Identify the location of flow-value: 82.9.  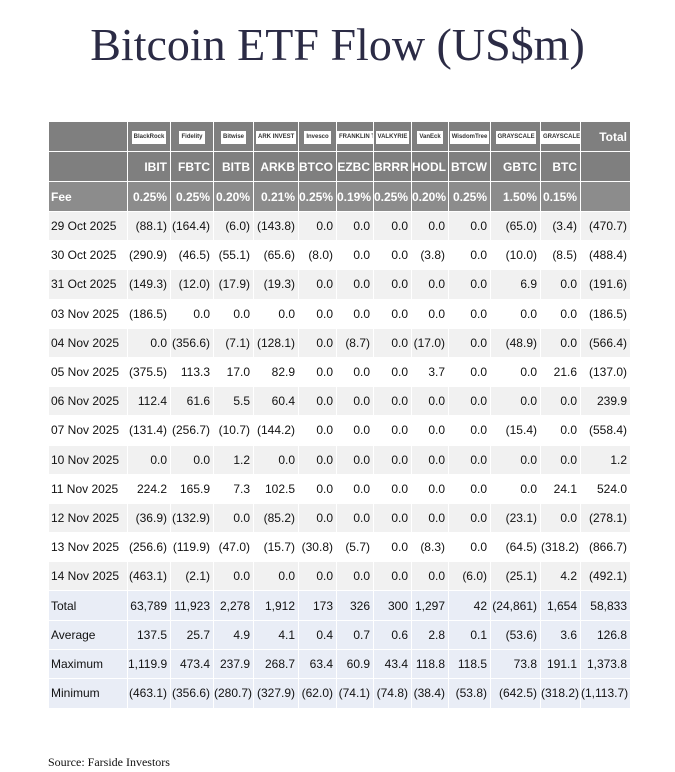
(276, 372).